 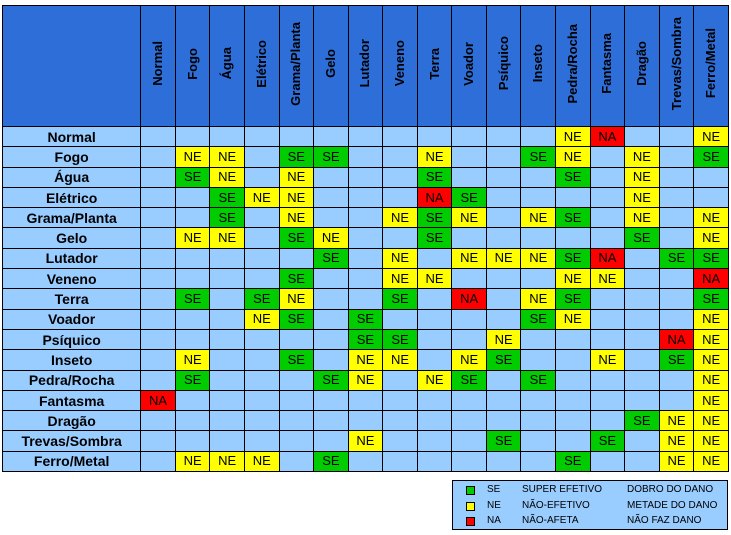 What do you see at coordinates (365, 339) in the screenshot?
I see `table-row: Psíquico SE SE NE NA NE` at bounding box center [365, 339].